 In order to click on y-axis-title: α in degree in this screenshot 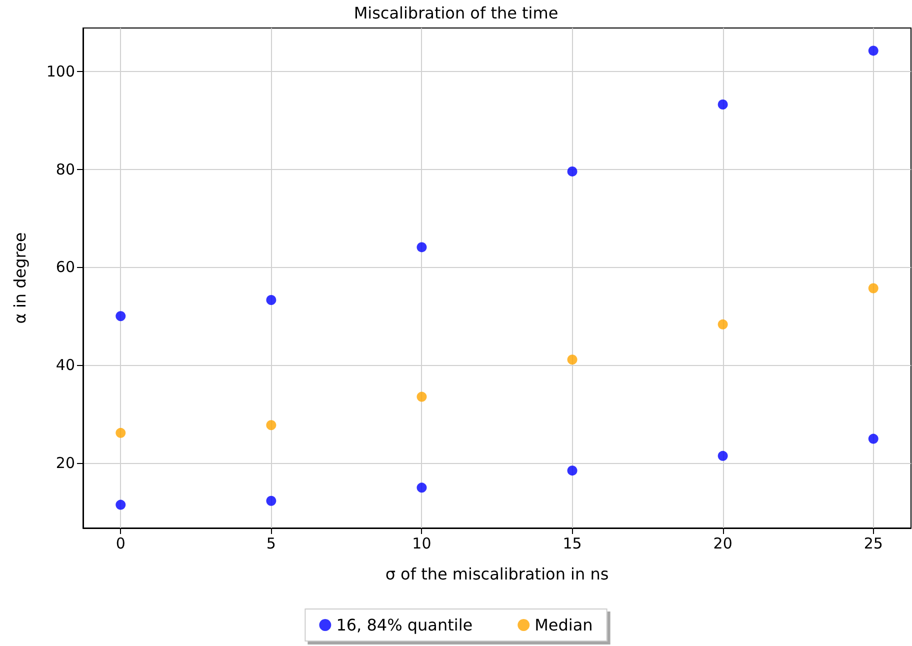, I will do `click(20, 278)`.